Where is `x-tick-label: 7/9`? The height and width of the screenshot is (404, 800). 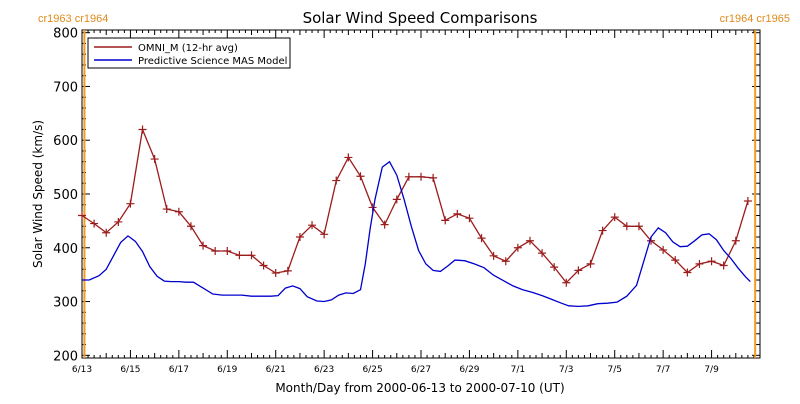 x-tick-label: 7/9 is located at coordinates (711, 370).